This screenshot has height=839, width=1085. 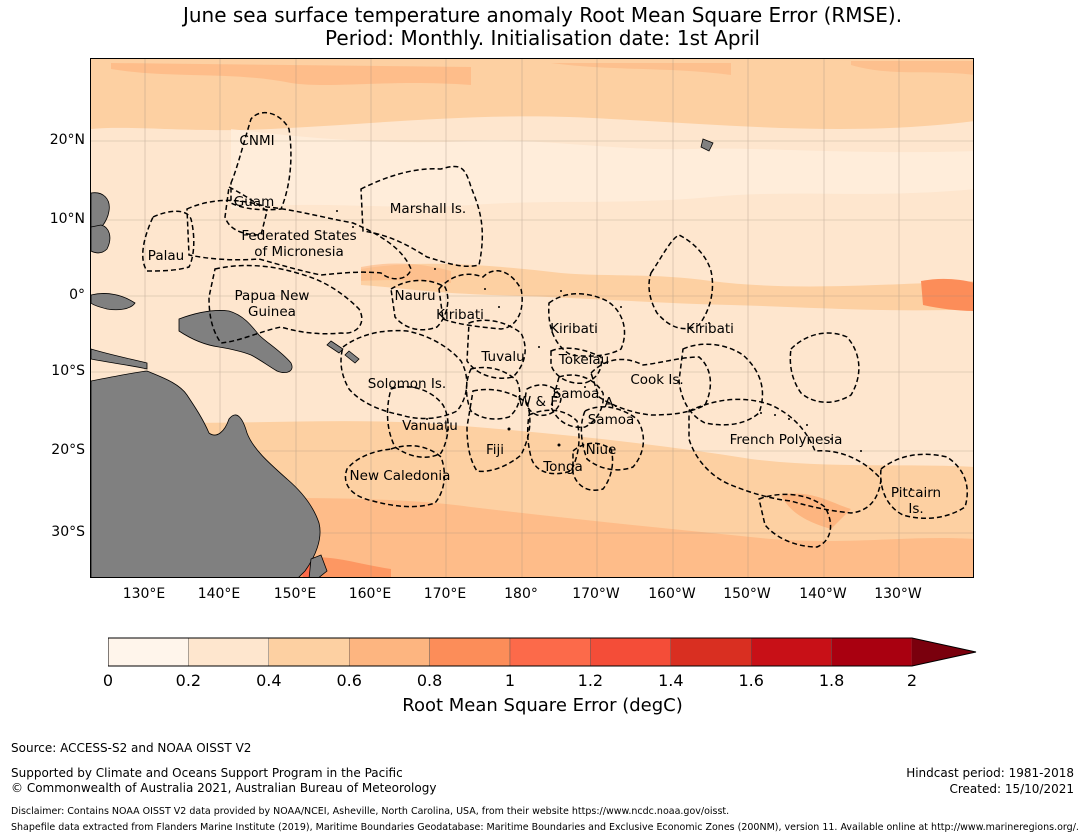 I want to click on region-label-tonga: Tonga, so click(x=563, y=467).